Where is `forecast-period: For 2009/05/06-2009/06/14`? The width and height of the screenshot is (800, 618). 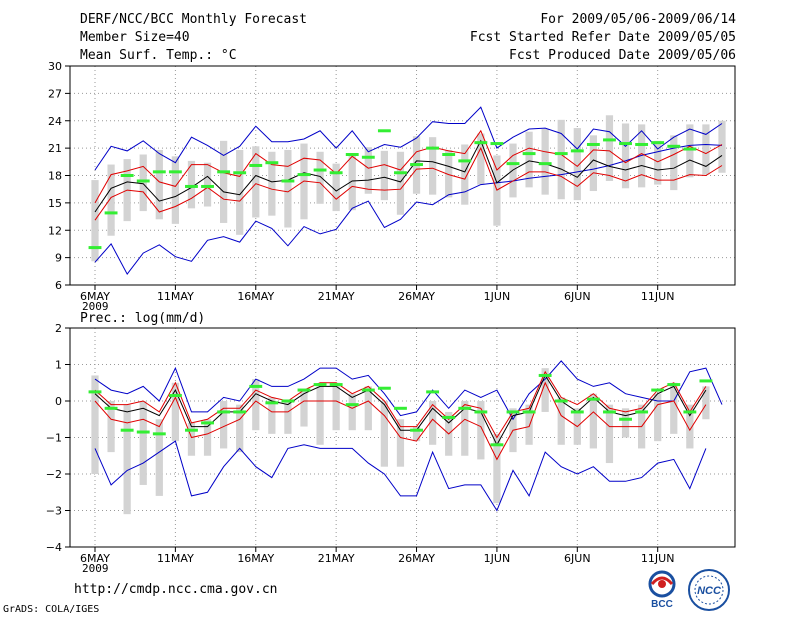
forecast-period: For 2009/05/06-2009/06/14 is located at coordinates (638, 19).